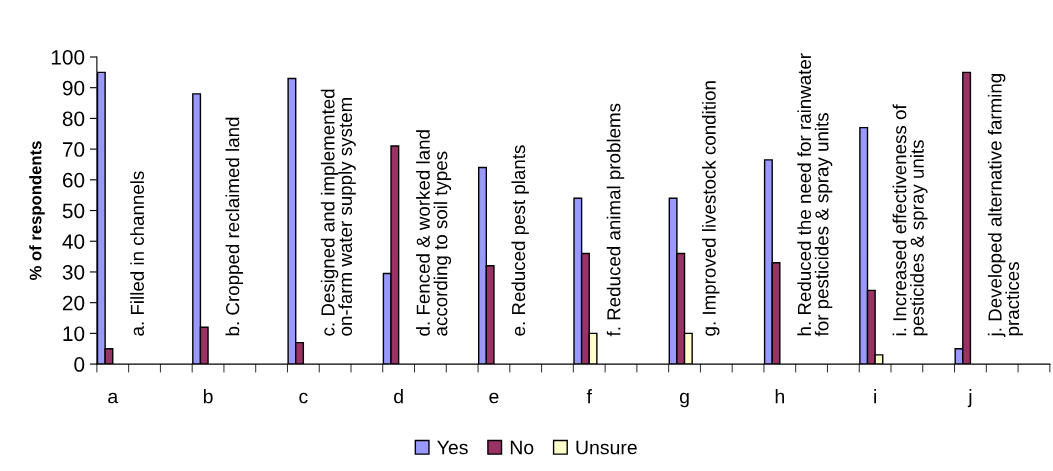 This screenshot has height=471, width=1053. I want to click on y-tick-label: 30, so click(73, 272).